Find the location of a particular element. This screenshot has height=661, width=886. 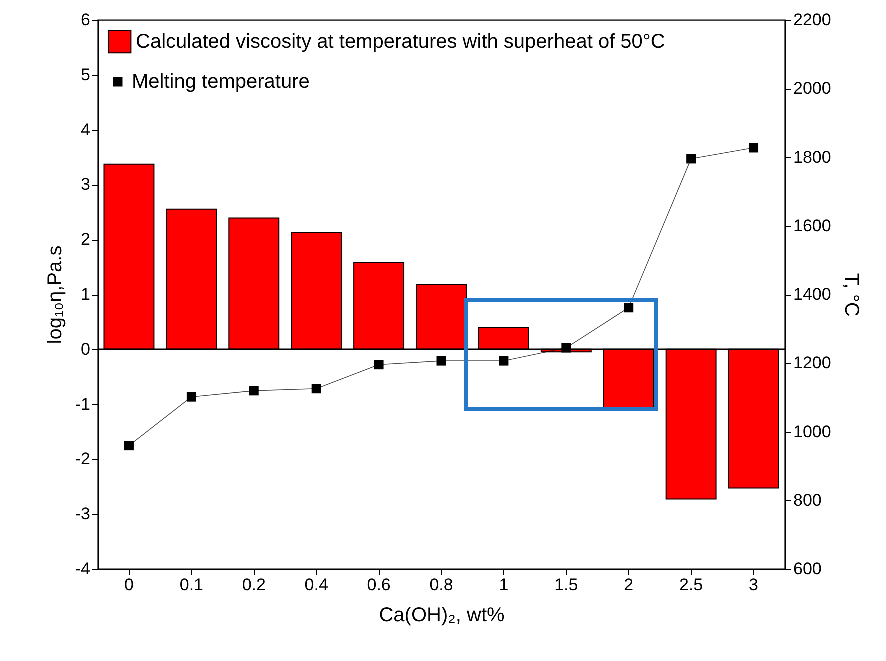

x-tick-label: 0.8 is located at coordinates (442, 585).